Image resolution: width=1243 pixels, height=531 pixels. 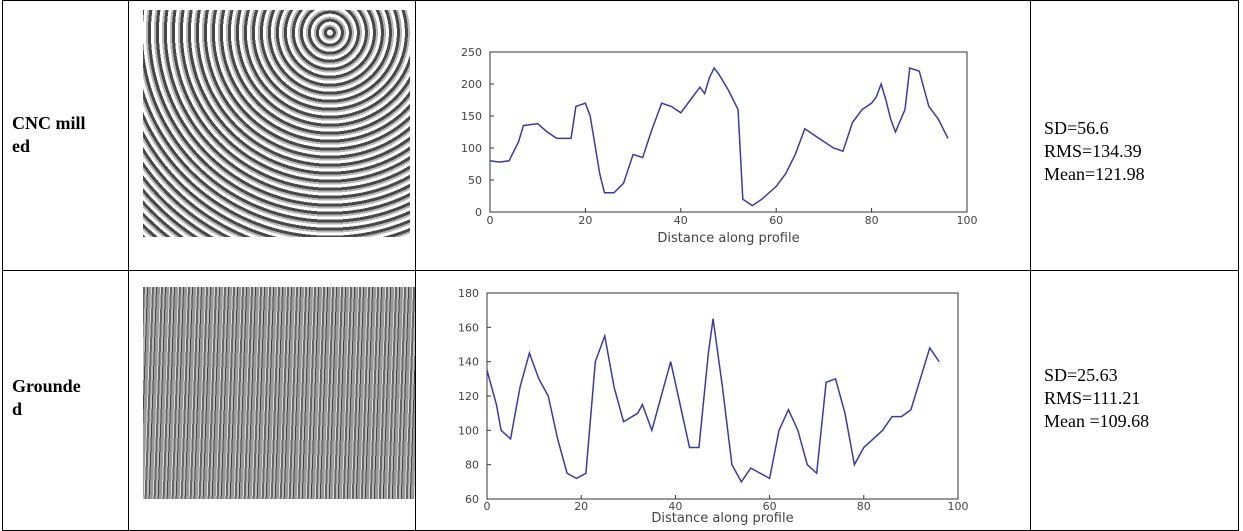 I want to click on y-tick-label: 200, so click(x=471, y=84).